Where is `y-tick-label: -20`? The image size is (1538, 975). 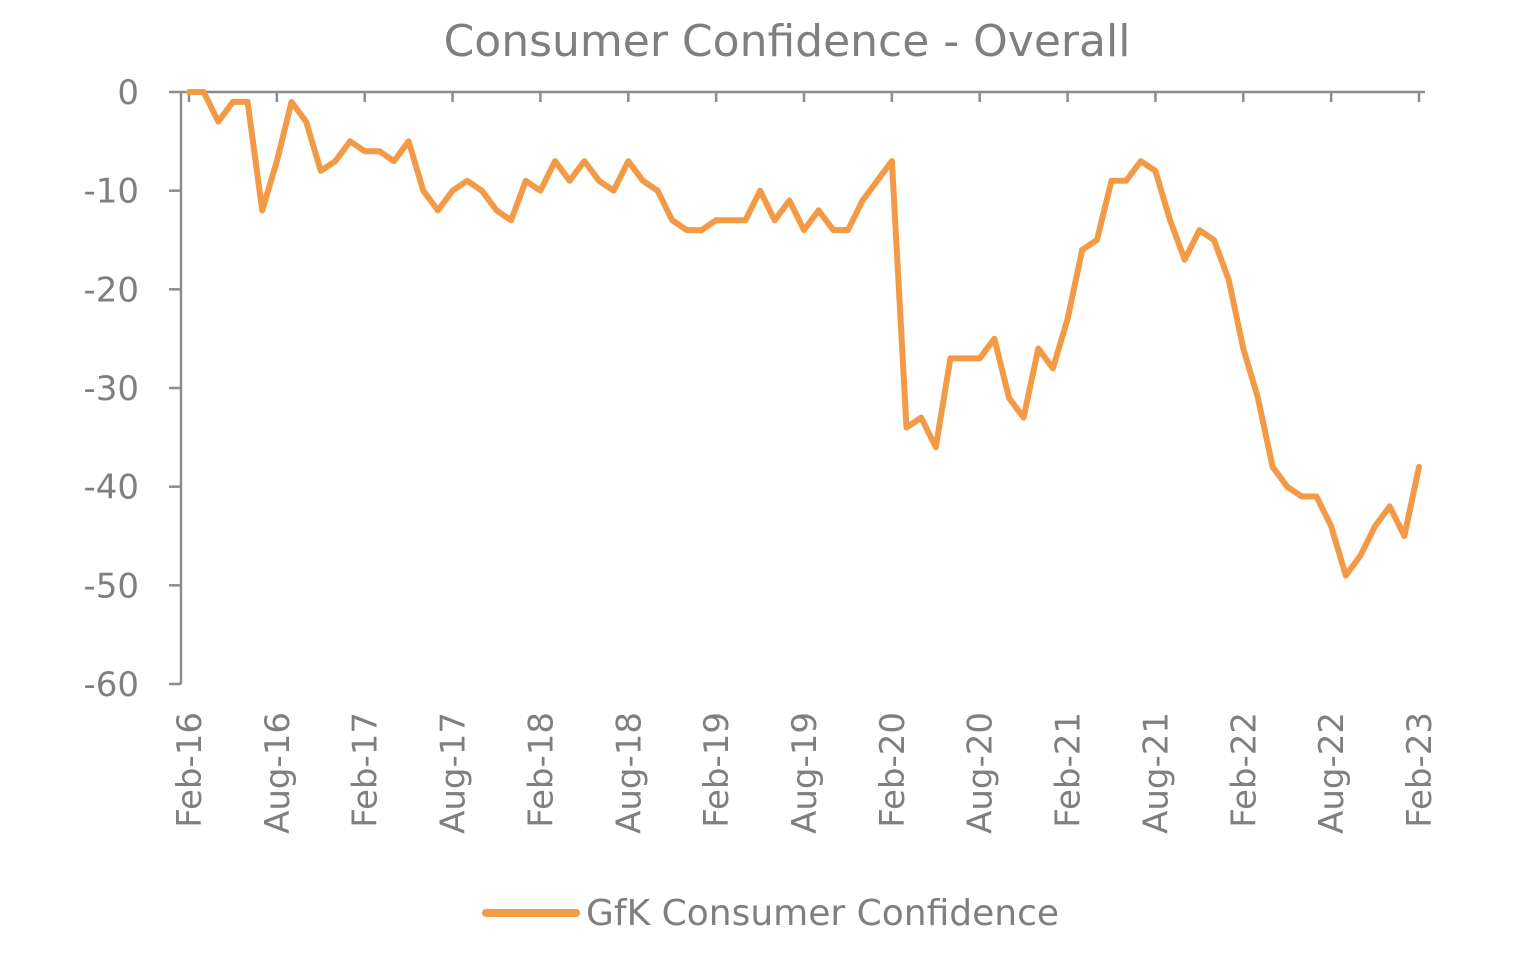
y-tick-label: -20 is located at coordinates (111, 290).